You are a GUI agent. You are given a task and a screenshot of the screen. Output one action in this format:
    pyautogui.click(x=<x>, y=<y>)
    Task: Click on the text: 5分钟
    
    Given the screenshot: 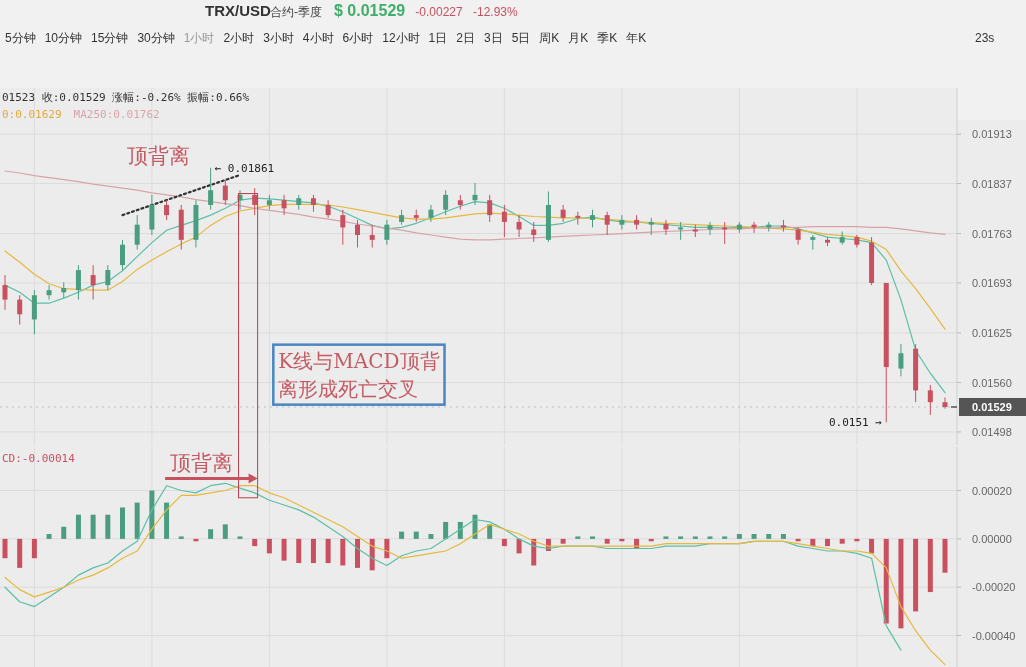 What is the action you would take?
    pyautogui.click(x=20, y=38)
    